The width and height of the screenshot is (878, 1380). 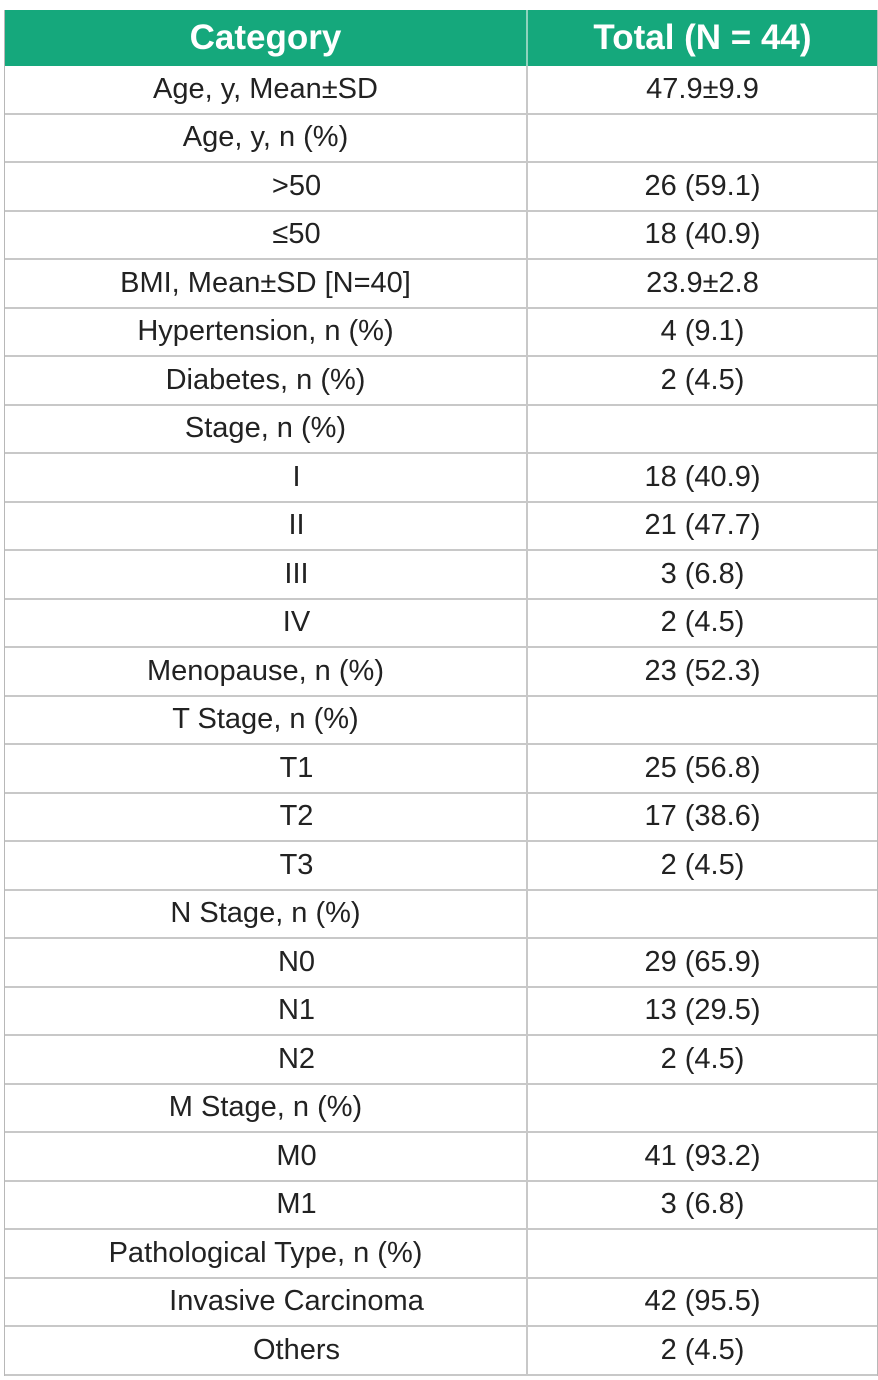 I want to click on value-cell: 42 (95.5), so click(x=702, y=1301).